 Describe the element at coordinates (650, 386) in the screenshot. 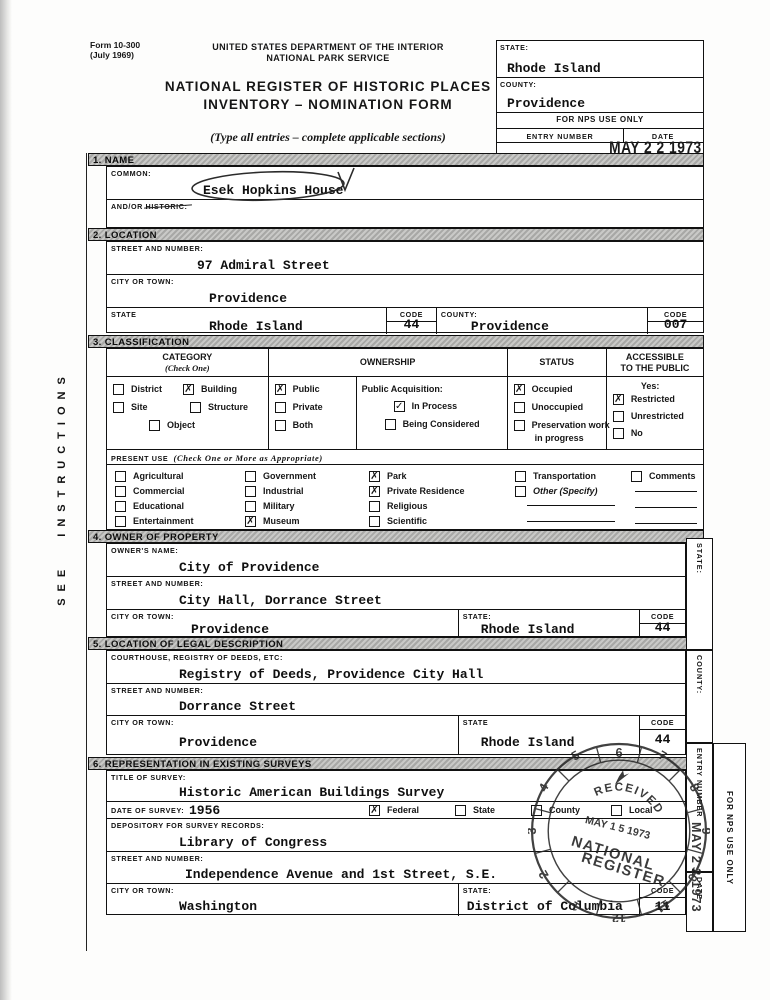

I see `yes-label: Yes:` at that location.